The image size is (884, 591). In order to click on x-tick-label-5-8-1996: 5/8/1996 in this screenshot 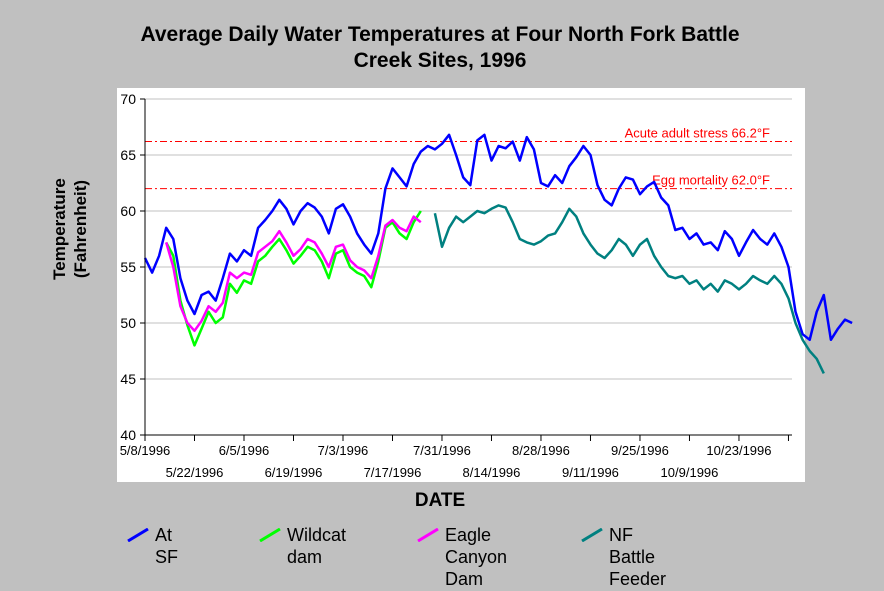, I will do `click(145, 450)`.